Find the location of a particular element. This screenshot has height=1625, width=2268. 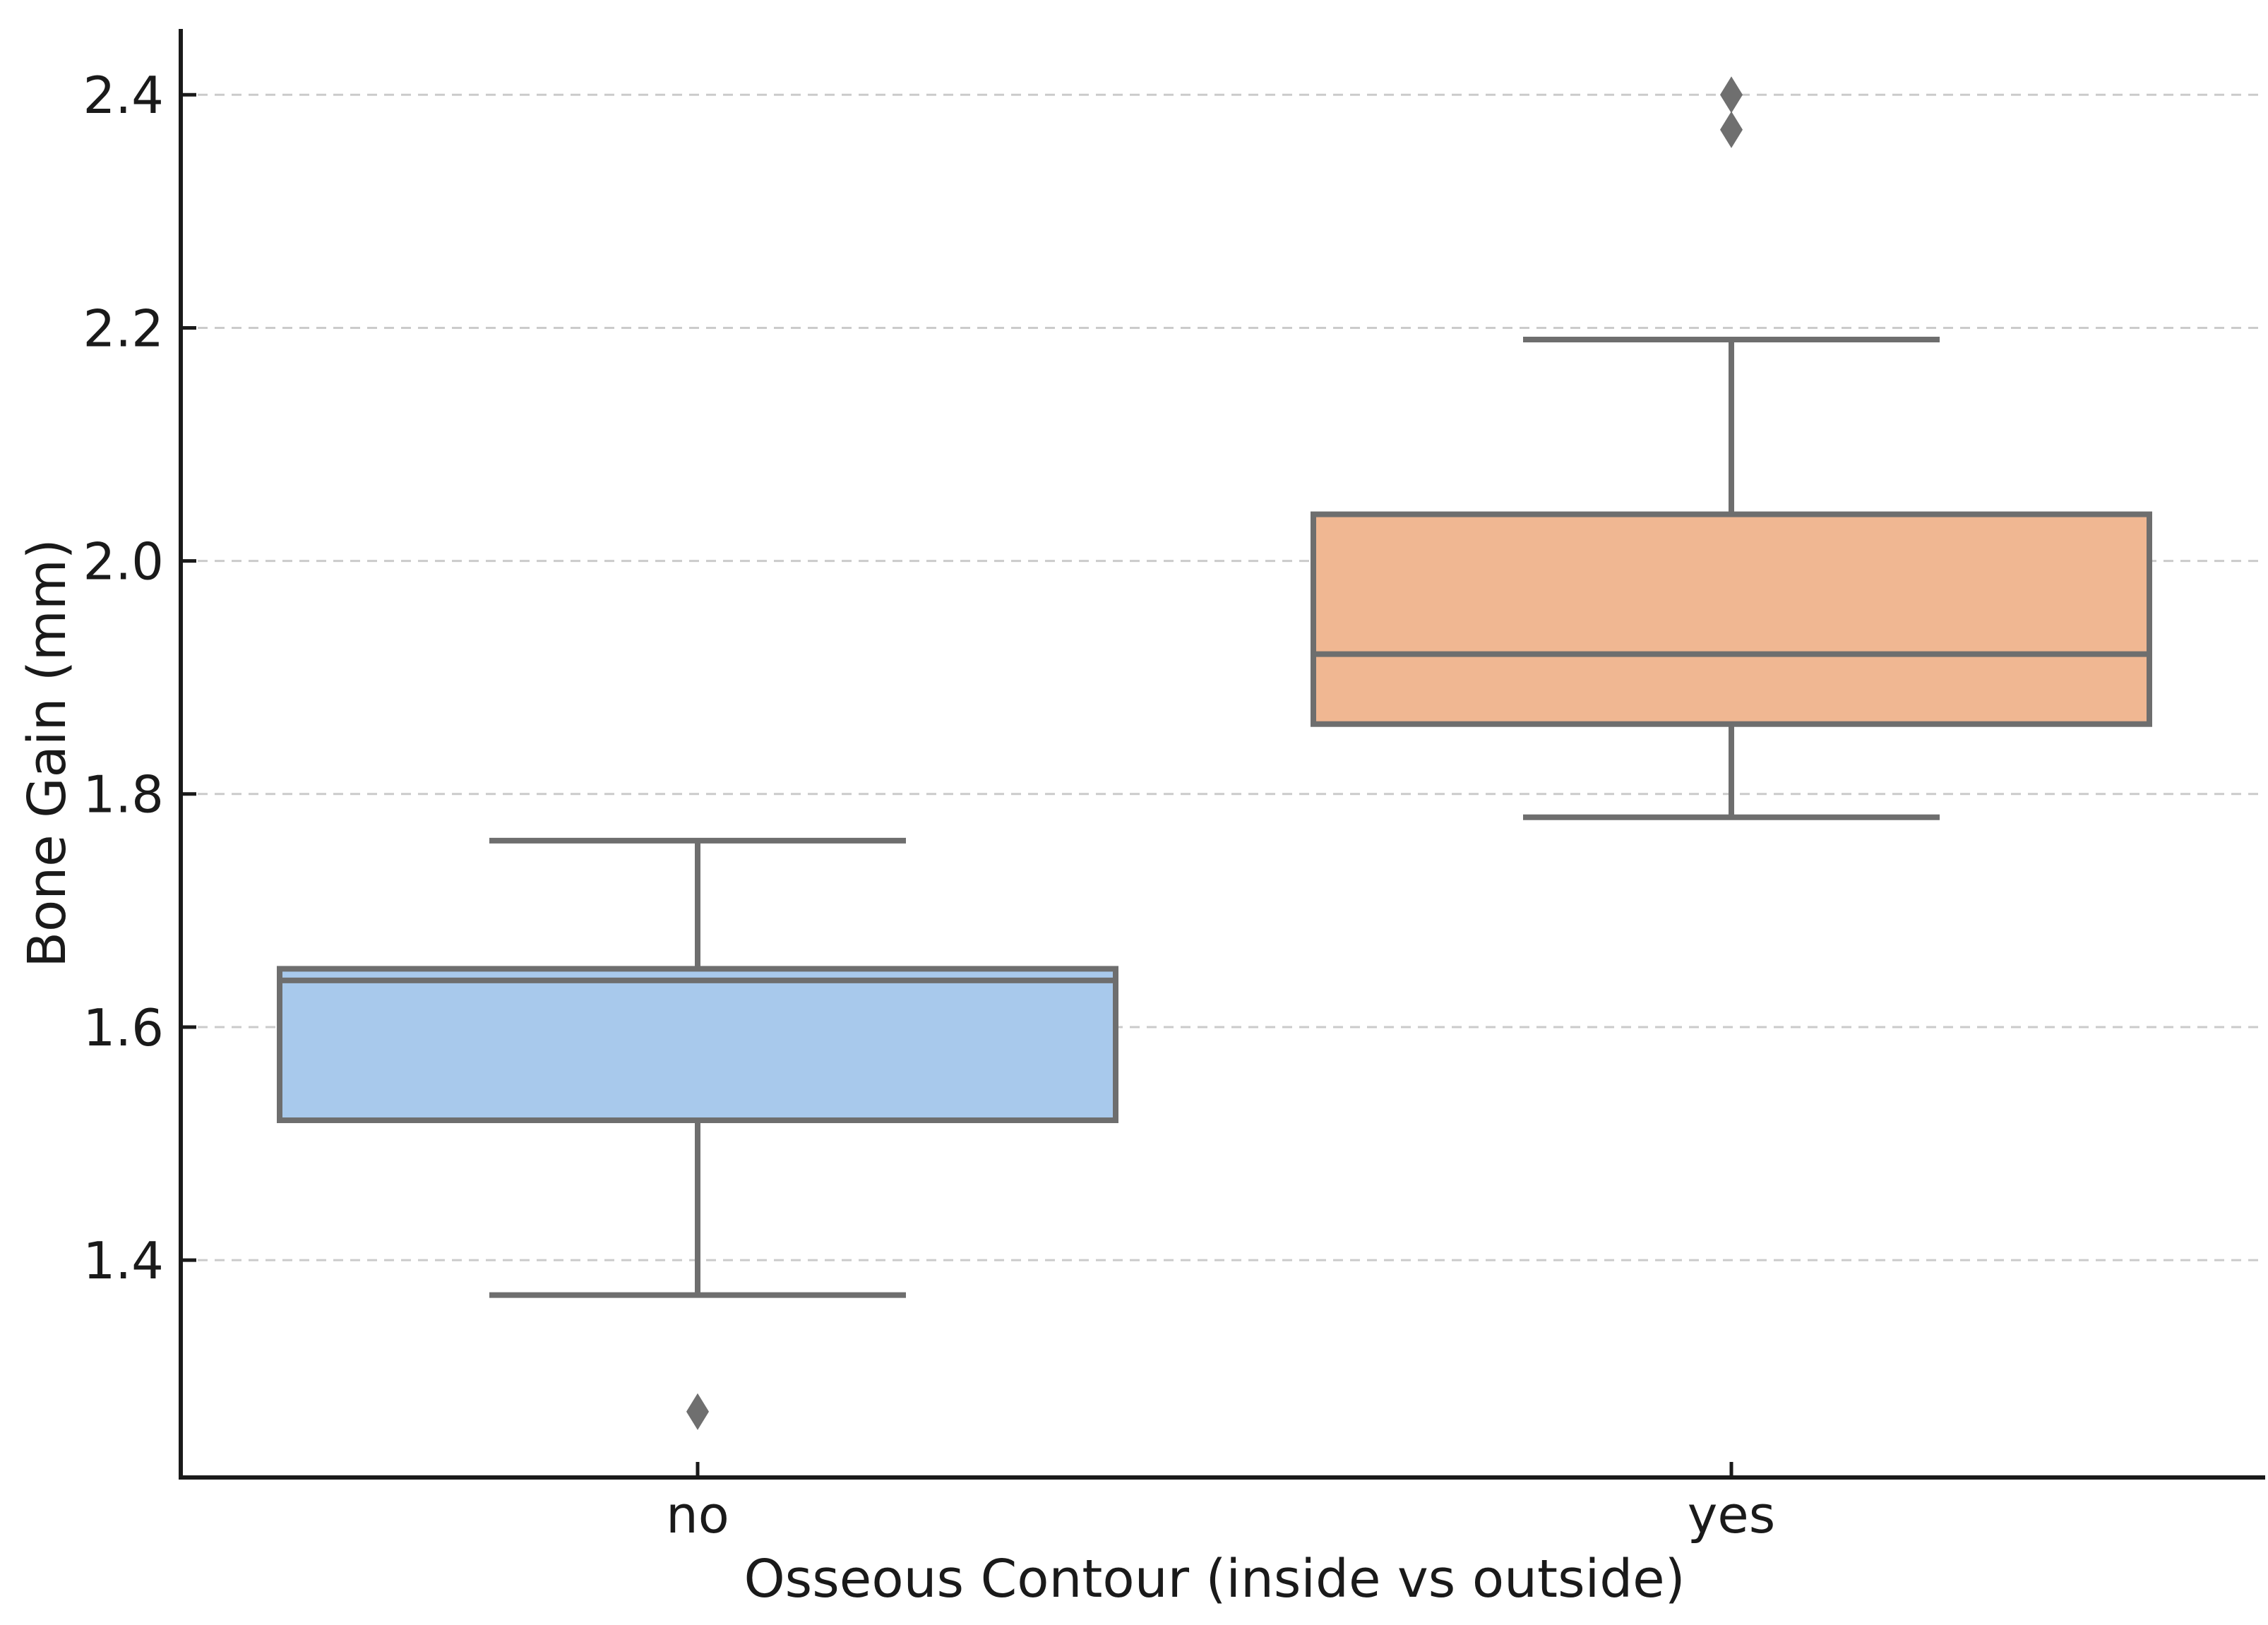

x-tick-label-yes: yes is located at coordinates (1731, 1515).